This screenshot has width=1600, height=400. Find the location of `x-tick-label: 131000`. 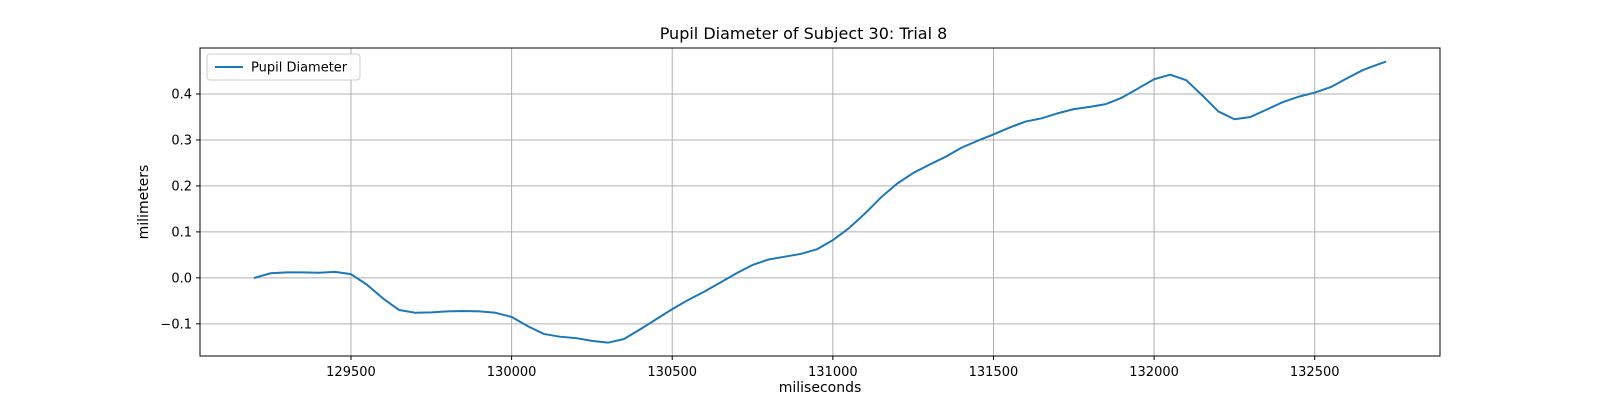

x-tick-label: 131000 is located at coordinates (833, 372).